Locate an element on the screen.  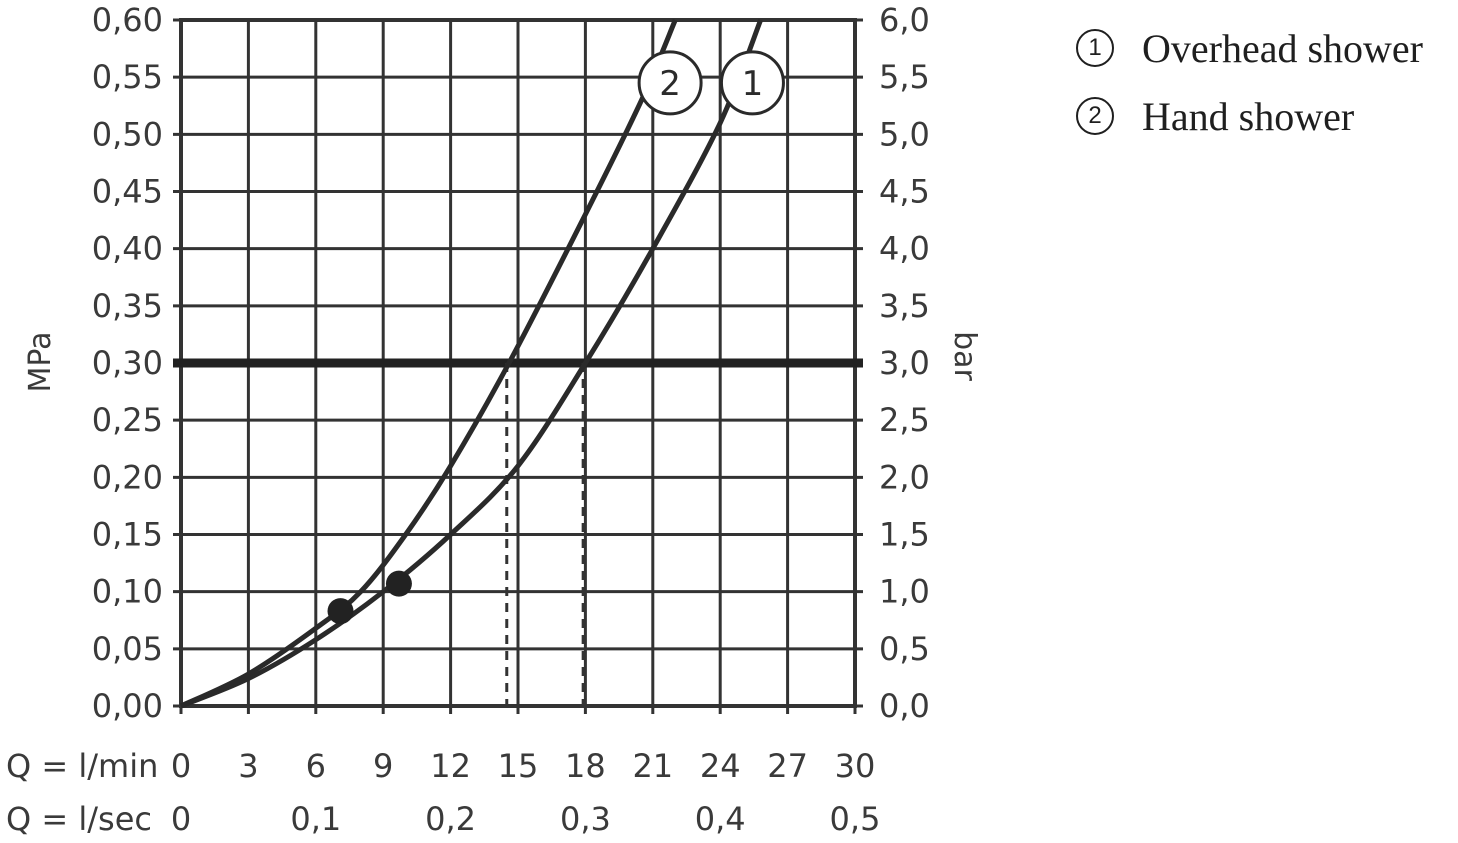
y-left-tick-label: 0,30 is located at coordinates (127, 363).